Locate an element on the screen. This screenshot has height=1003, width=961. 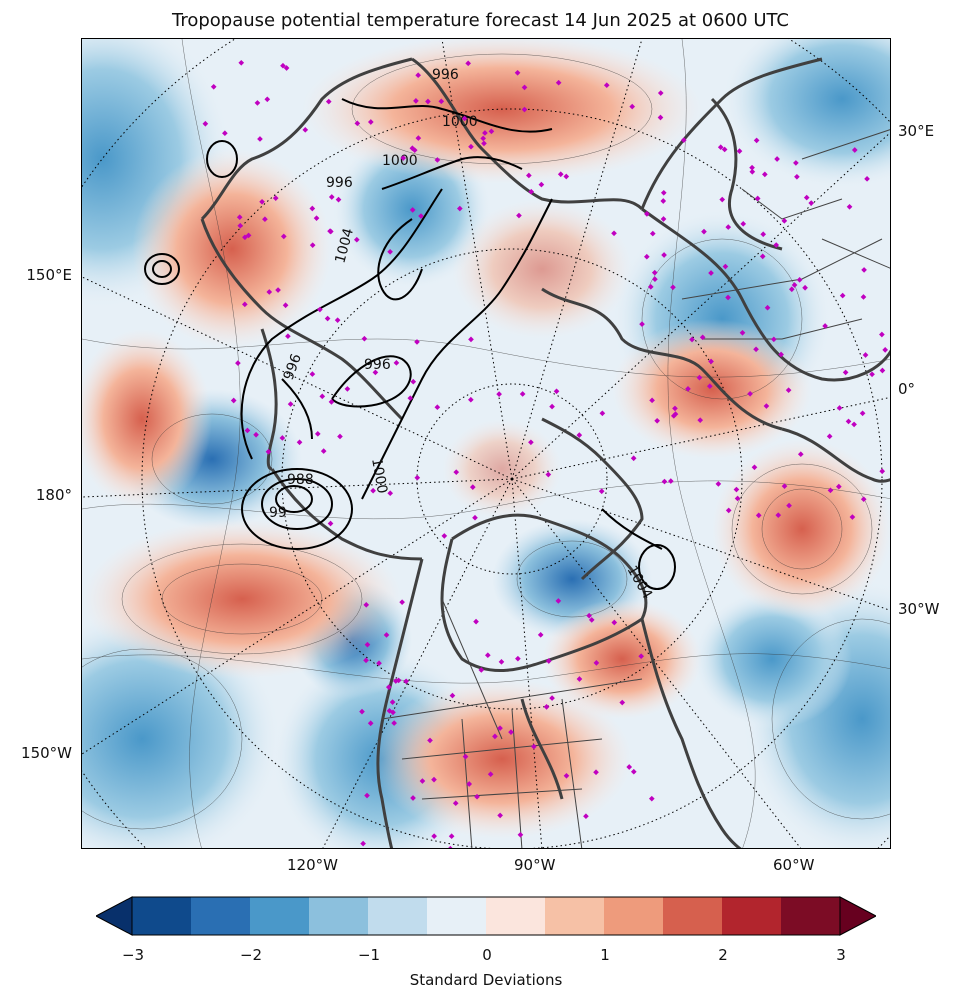
contour-label: 1000 is located at coordinates (400, 161).